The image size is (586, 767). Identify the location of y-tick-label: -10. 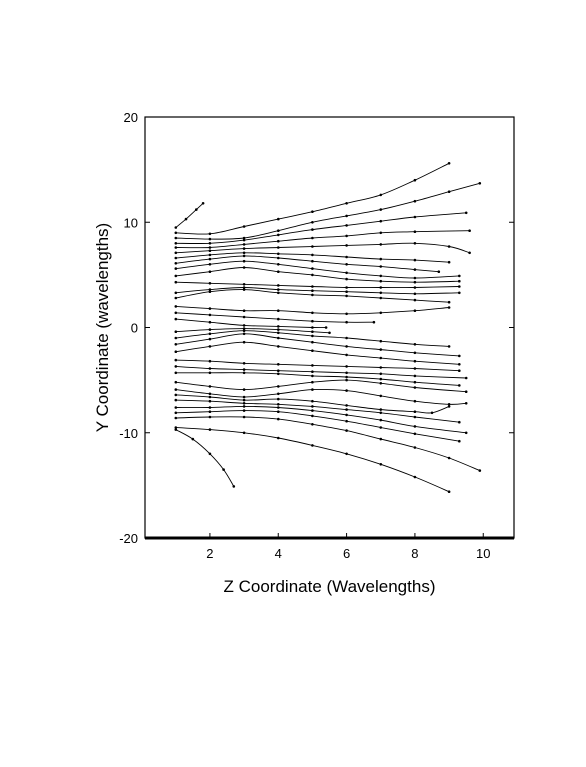
(128, 433).